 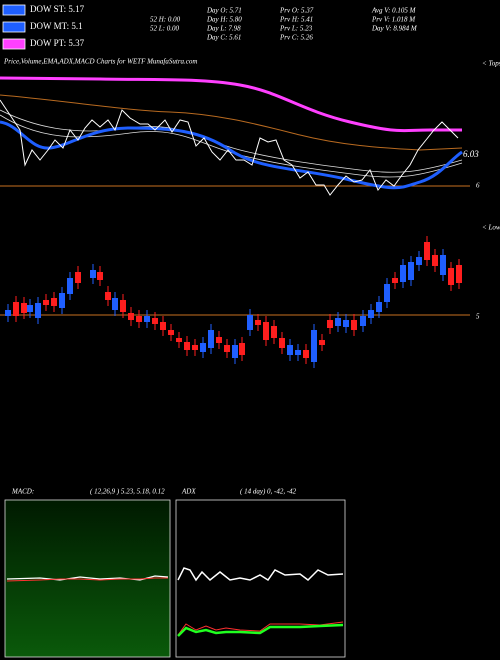 I want to click on stat: Day C: 5.61, so click(x=223, y=38).